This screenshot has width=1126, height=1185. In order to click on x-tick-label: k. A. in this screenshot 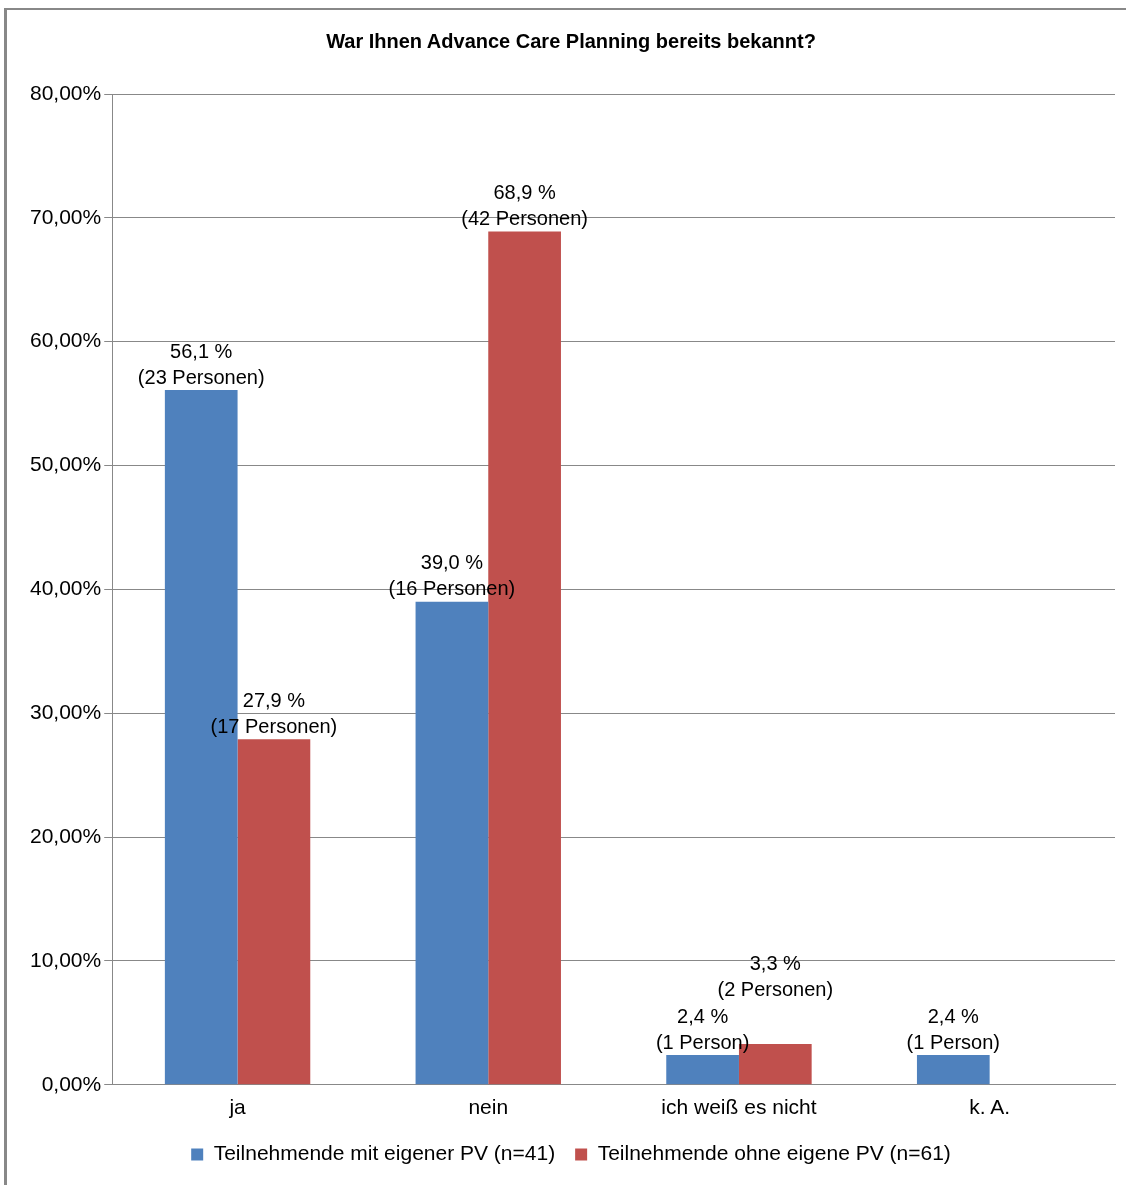, I will do `click(990, 1107)`.